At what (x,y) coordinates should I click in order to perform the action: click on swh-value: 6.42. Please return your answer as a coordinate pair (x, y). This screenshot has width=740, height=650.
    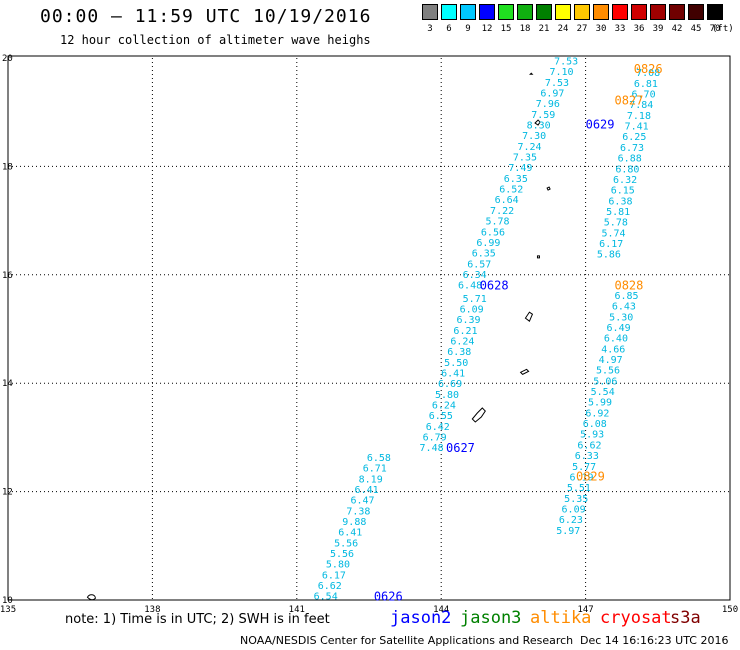
    Looking at the image, I should click on (438, 427).